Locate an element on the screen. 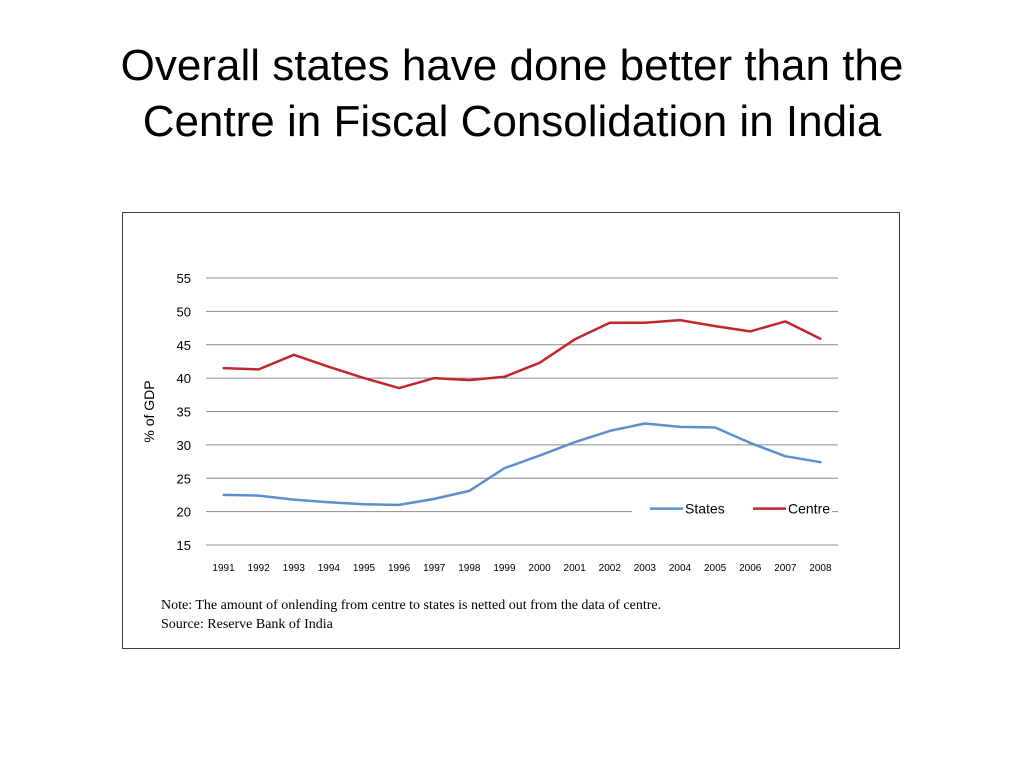 The height and width of the screenshot is (768, 1024). x-tick-label-2005: 2005 is located at coordinates (715, 568).